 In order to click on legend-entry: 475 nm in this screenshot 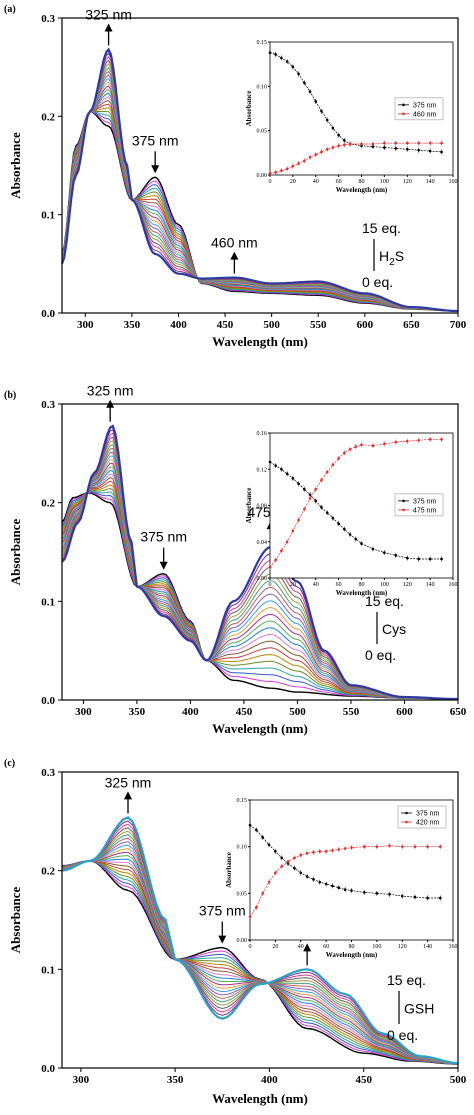, I will do `click(425, 510)`.